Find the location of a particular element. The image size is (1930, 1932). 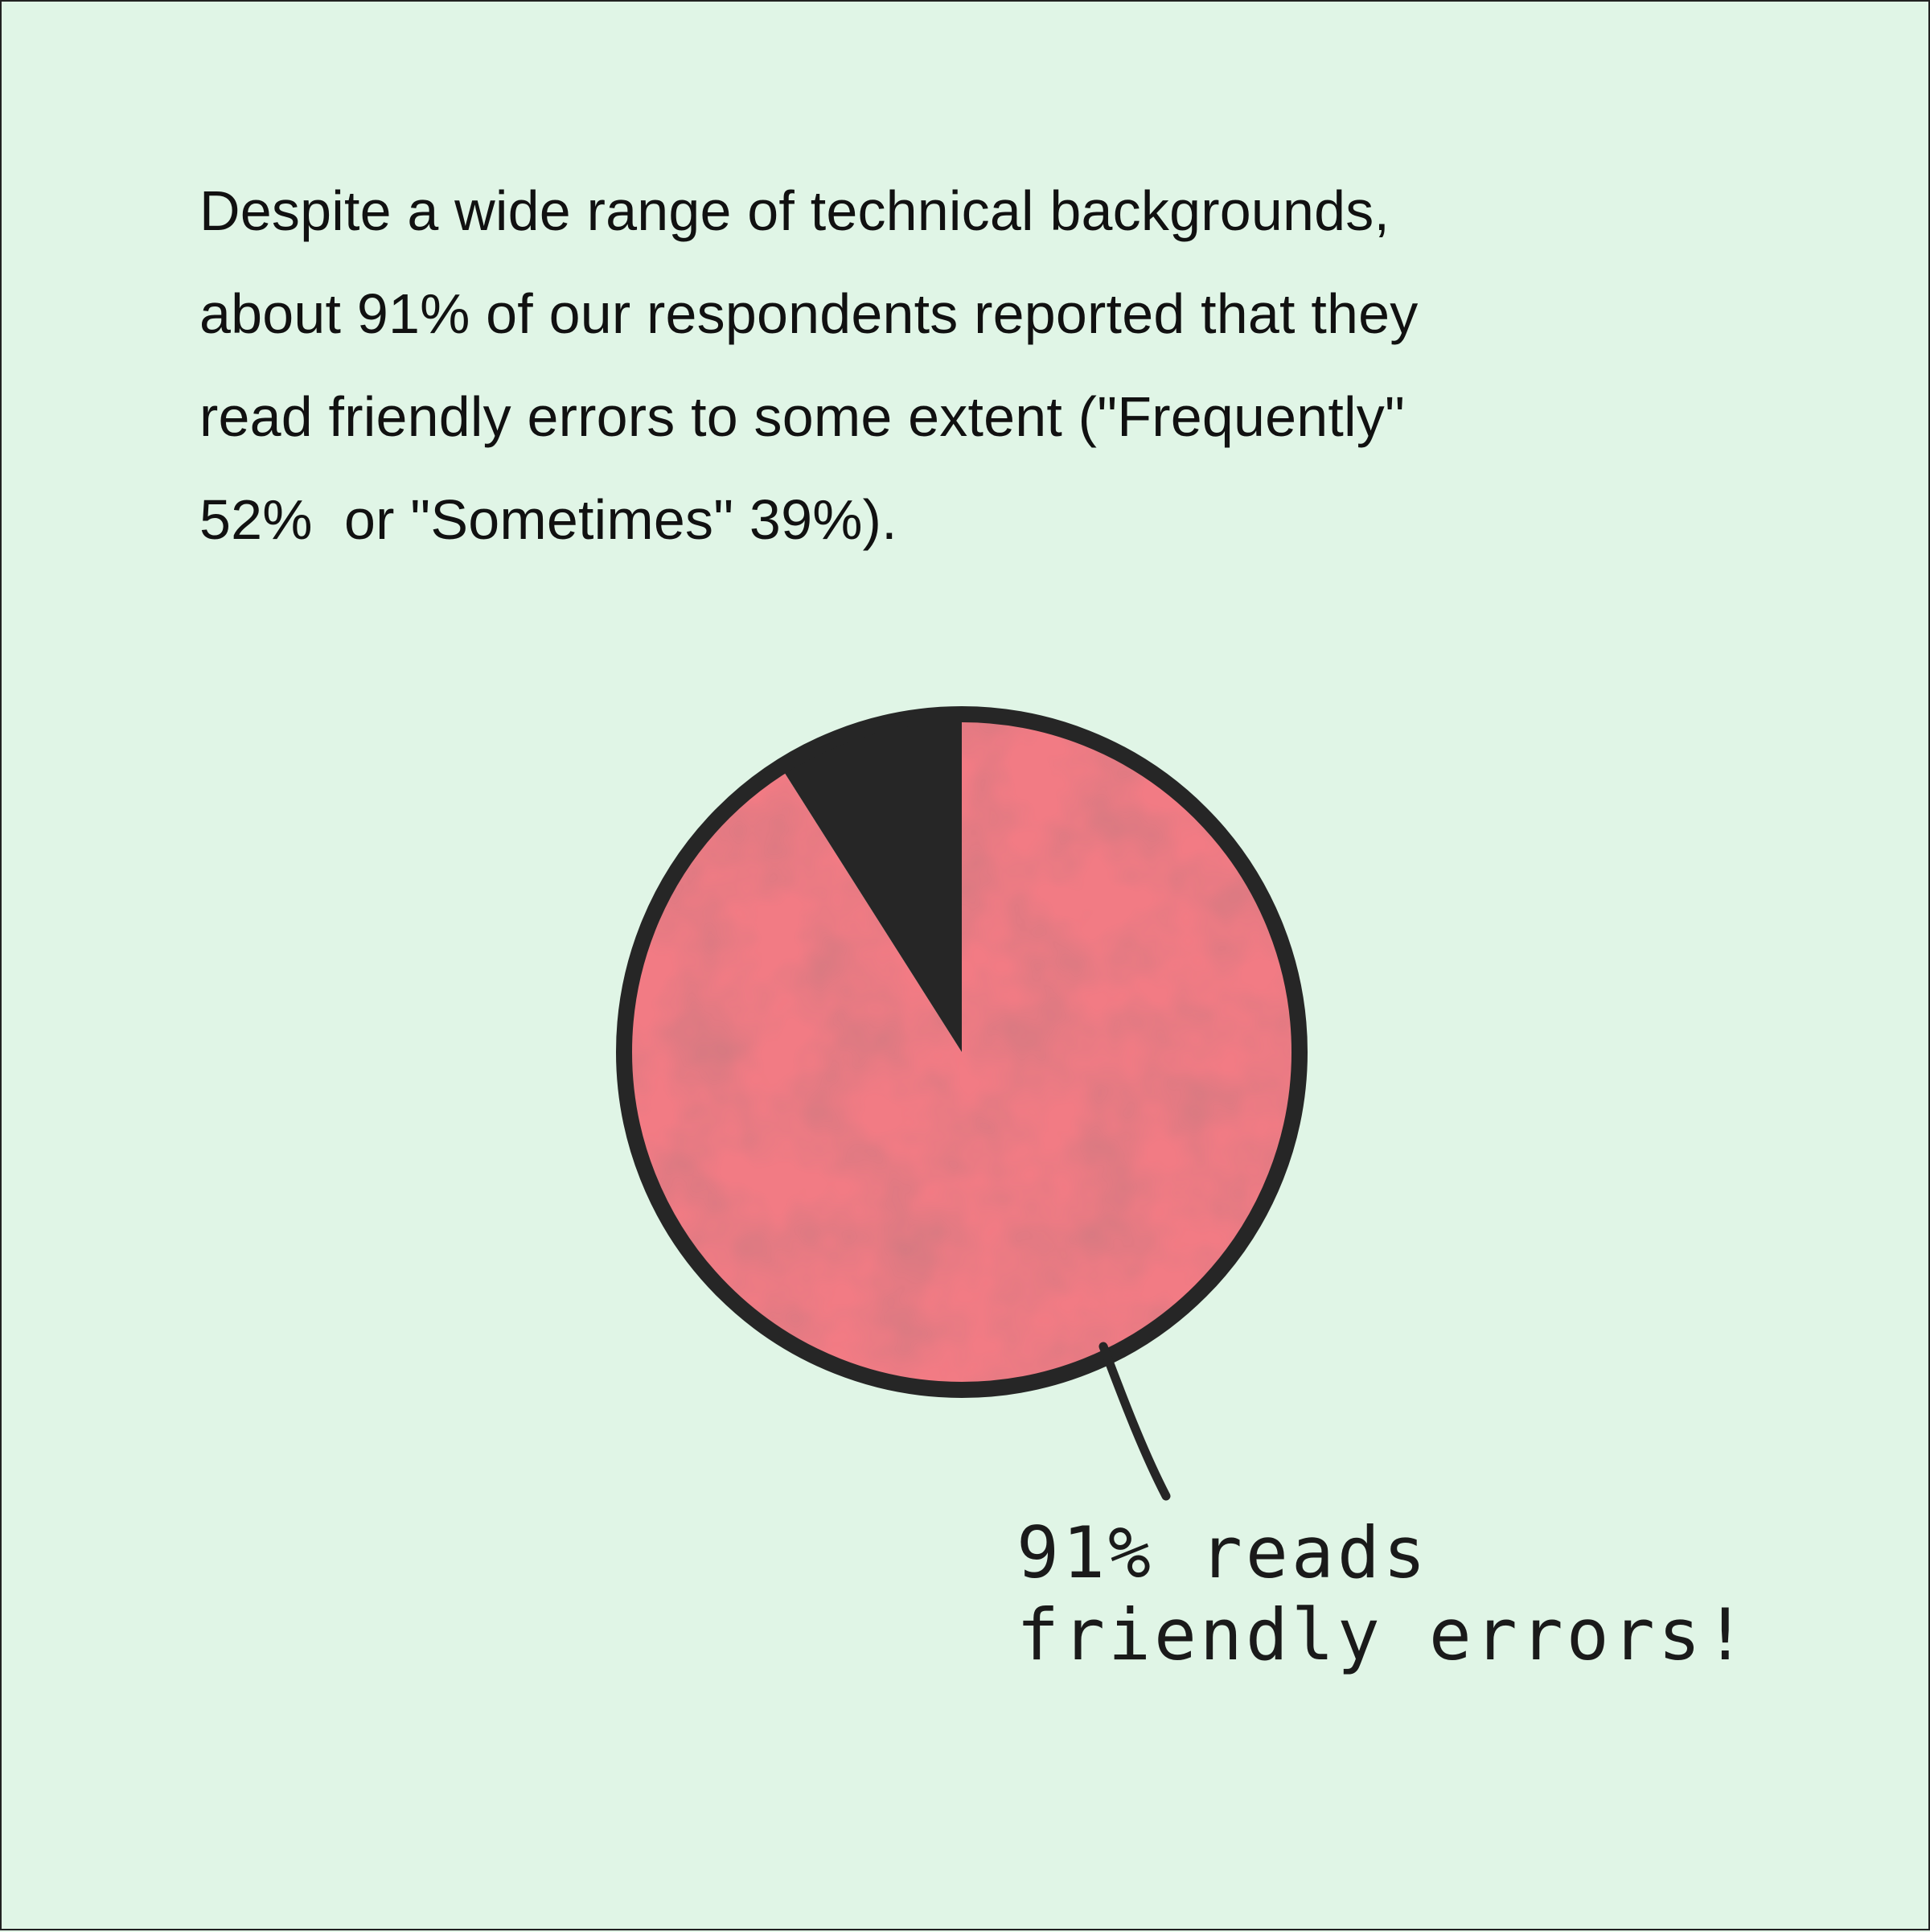

callout-line: 91% reads is located at coordinates (1222, 1552).